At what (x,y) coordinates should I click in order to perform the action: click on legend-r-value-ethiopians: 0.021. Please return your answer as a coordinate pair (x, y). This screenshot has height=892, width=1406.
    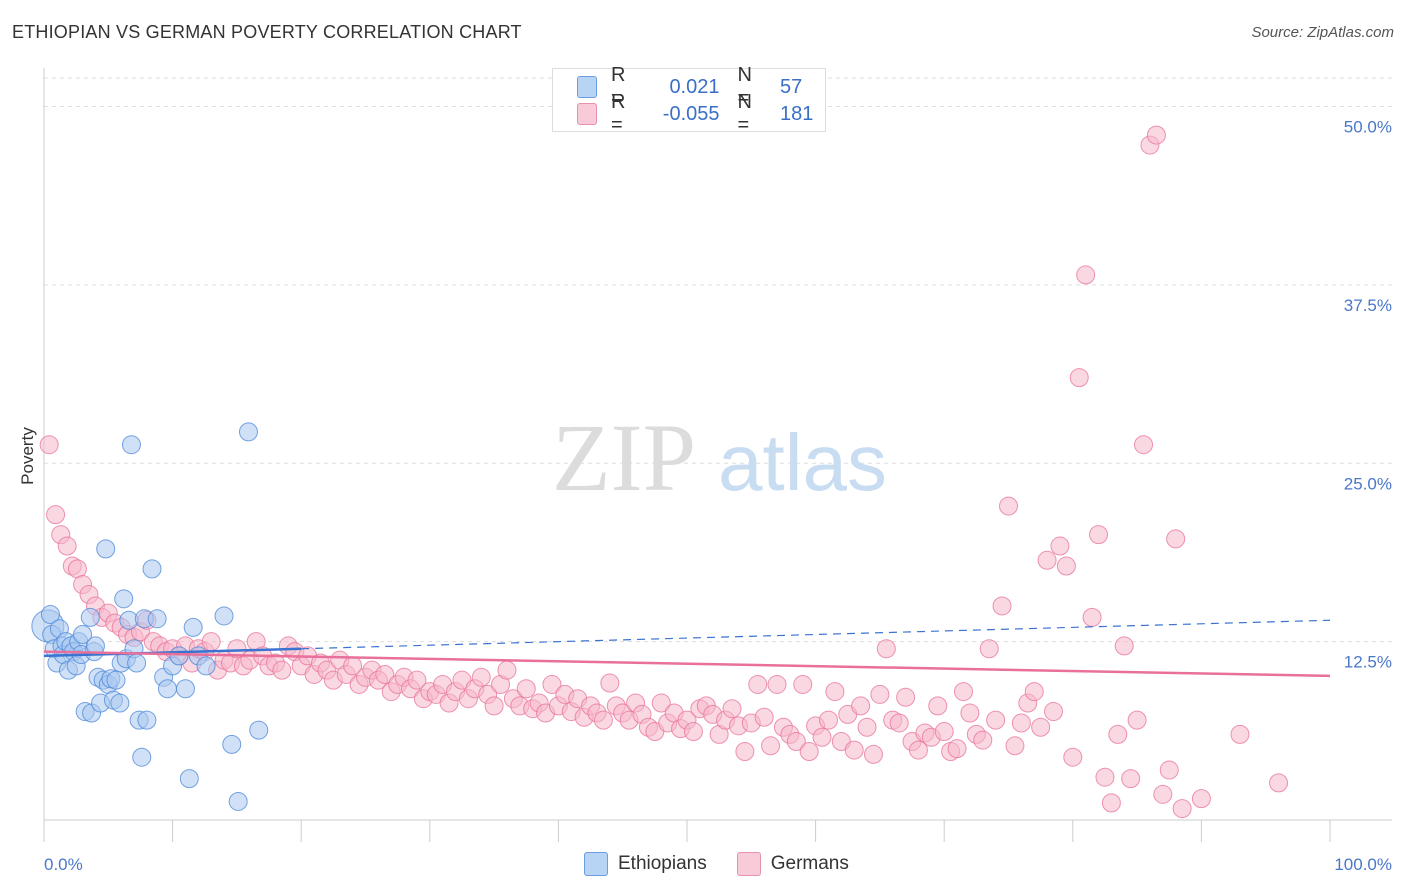
    Looking at the image, I should click on (694, 86).